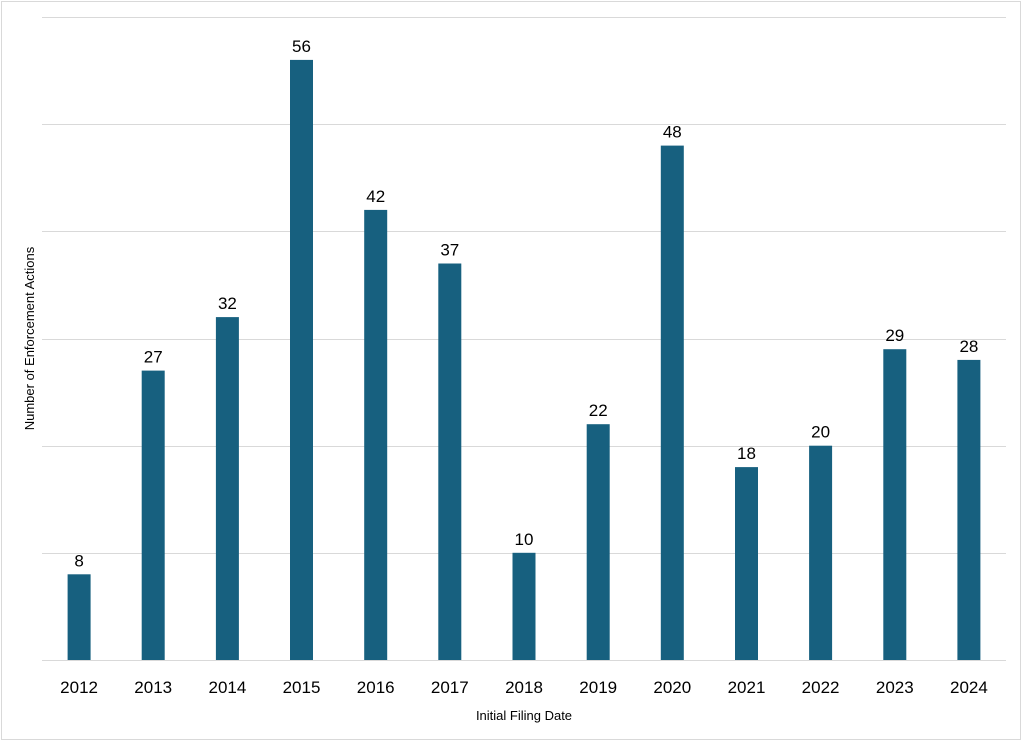 The height and width of the screenshot is (743, 1024). Describe the element at coordinates (450, 687) in the screenshot. I see `x-tick-2017: 2017` at that location.